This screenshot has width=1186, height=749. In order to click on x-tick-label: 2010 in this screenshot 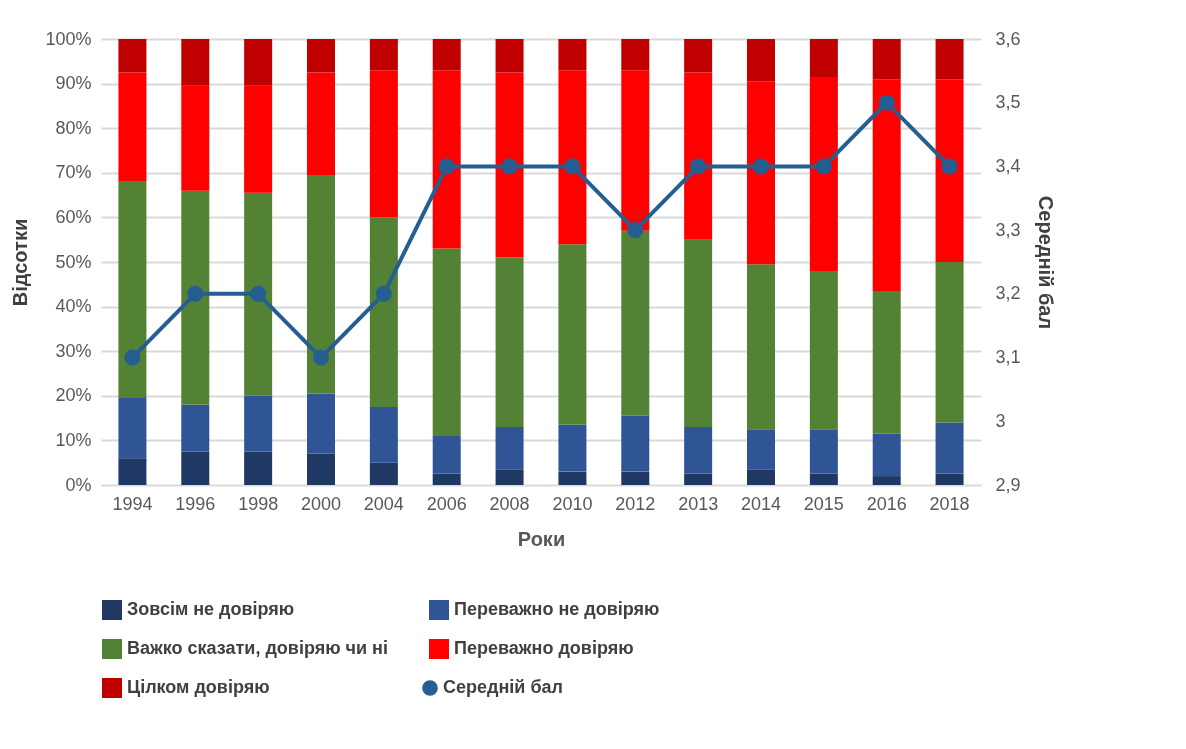, I will do `click(572, 503)`.